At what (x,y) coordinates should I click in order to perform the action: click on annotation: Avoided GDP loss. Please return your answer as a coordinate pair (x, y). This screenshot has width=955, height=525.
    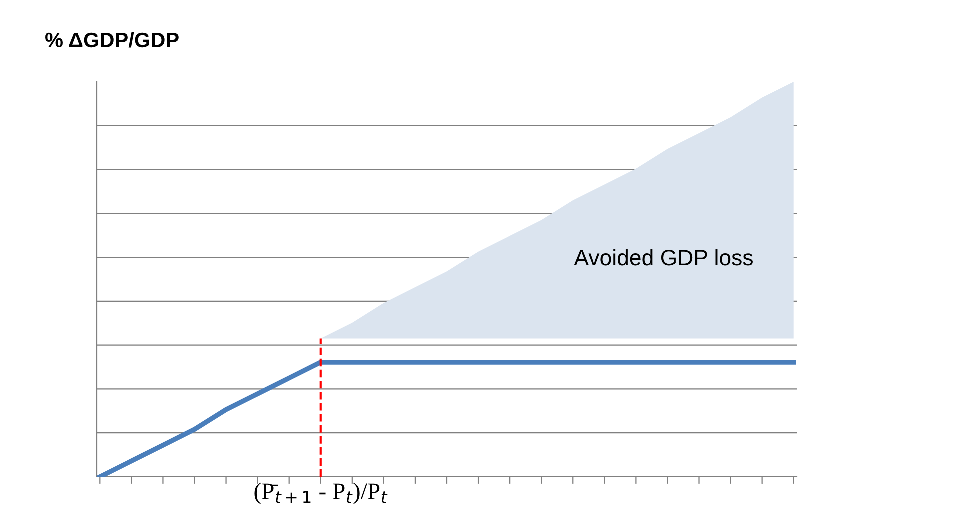
    Looking at the image, I should click on (663, 257).